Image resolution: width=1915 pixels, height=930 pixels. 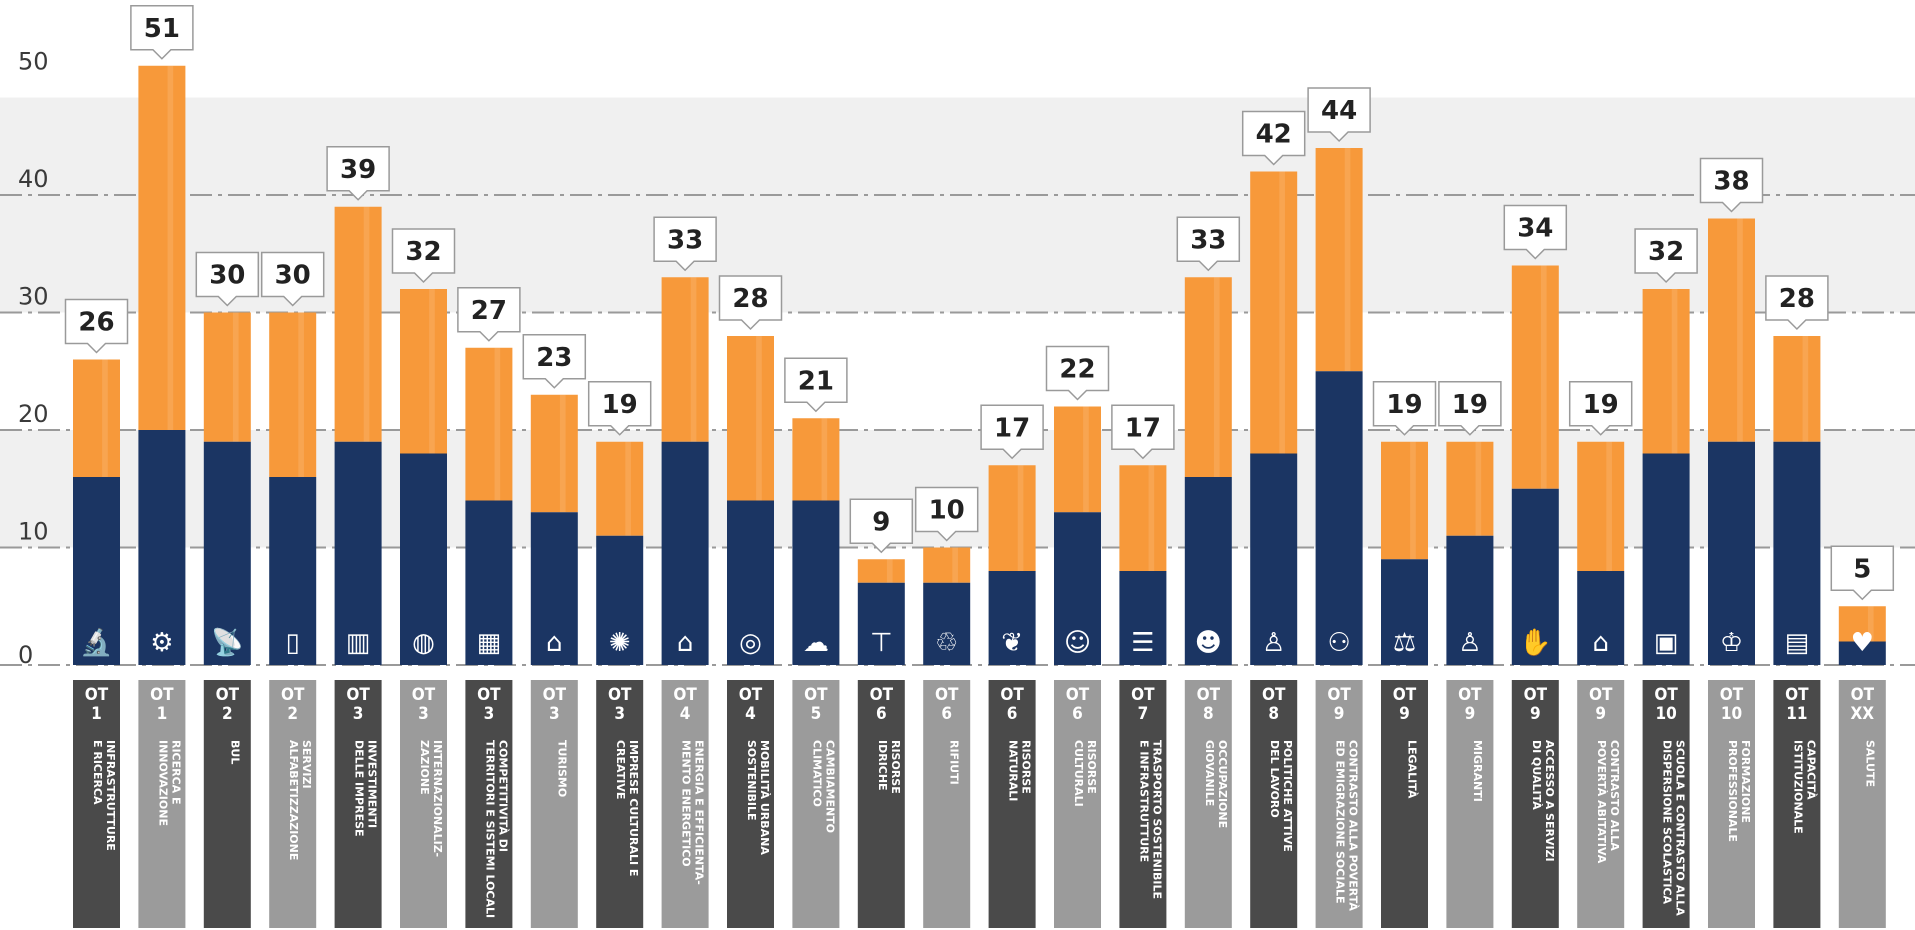 I want to click on category-name-label: CREATIVE, so click(x=620, y=769).